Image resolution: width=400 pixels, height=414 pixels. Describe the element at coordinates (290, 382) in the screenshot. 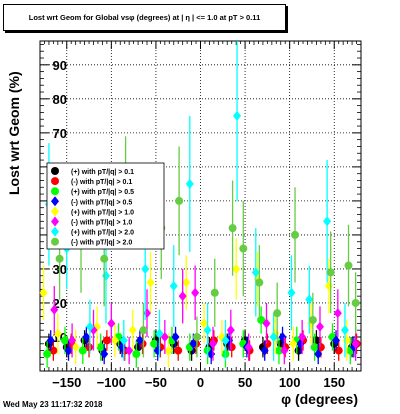

I see `x-tick-label: 100` at that location.